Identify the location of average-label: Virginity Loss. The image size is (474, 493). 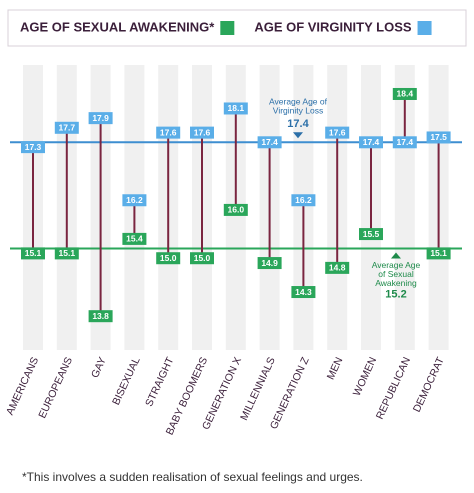
(298, 111).